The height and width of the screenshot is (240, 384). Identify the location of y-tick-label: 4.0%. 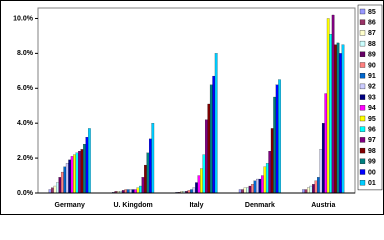
(25, 123).